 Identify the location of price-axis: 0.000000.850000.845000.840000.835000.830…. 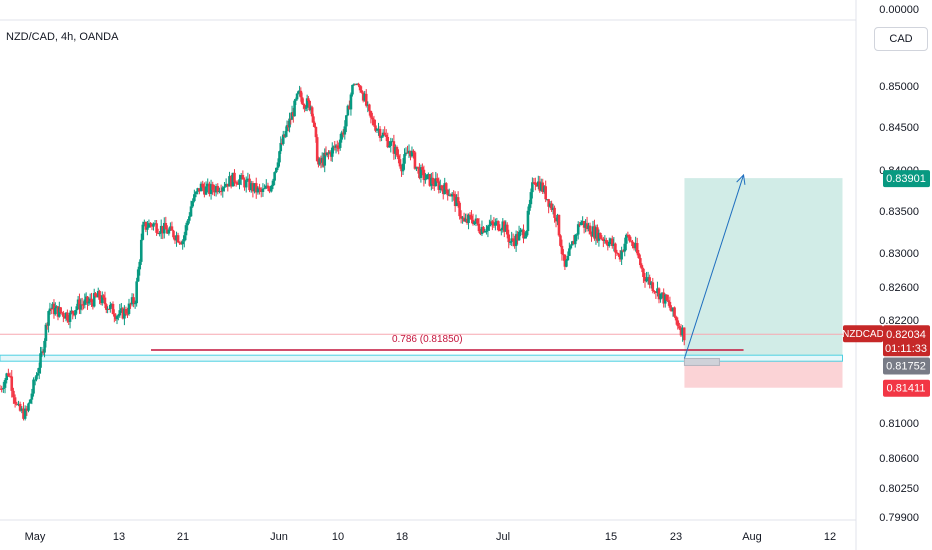
(899, 264).